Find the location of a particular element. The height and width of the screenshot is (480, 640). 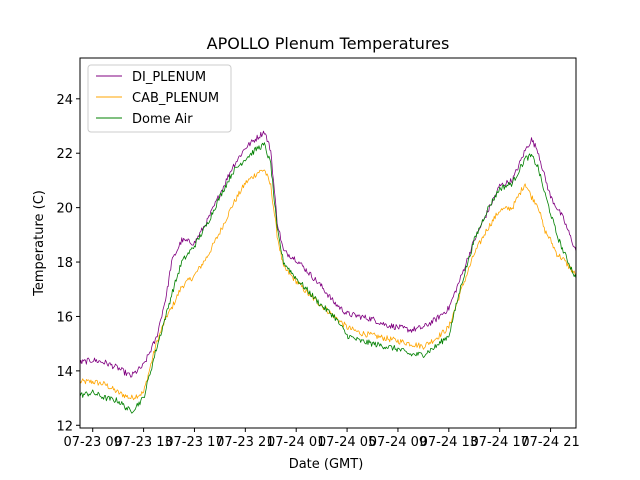

x-tick-label: 07-24 05 is located at coordinates (347, 442).